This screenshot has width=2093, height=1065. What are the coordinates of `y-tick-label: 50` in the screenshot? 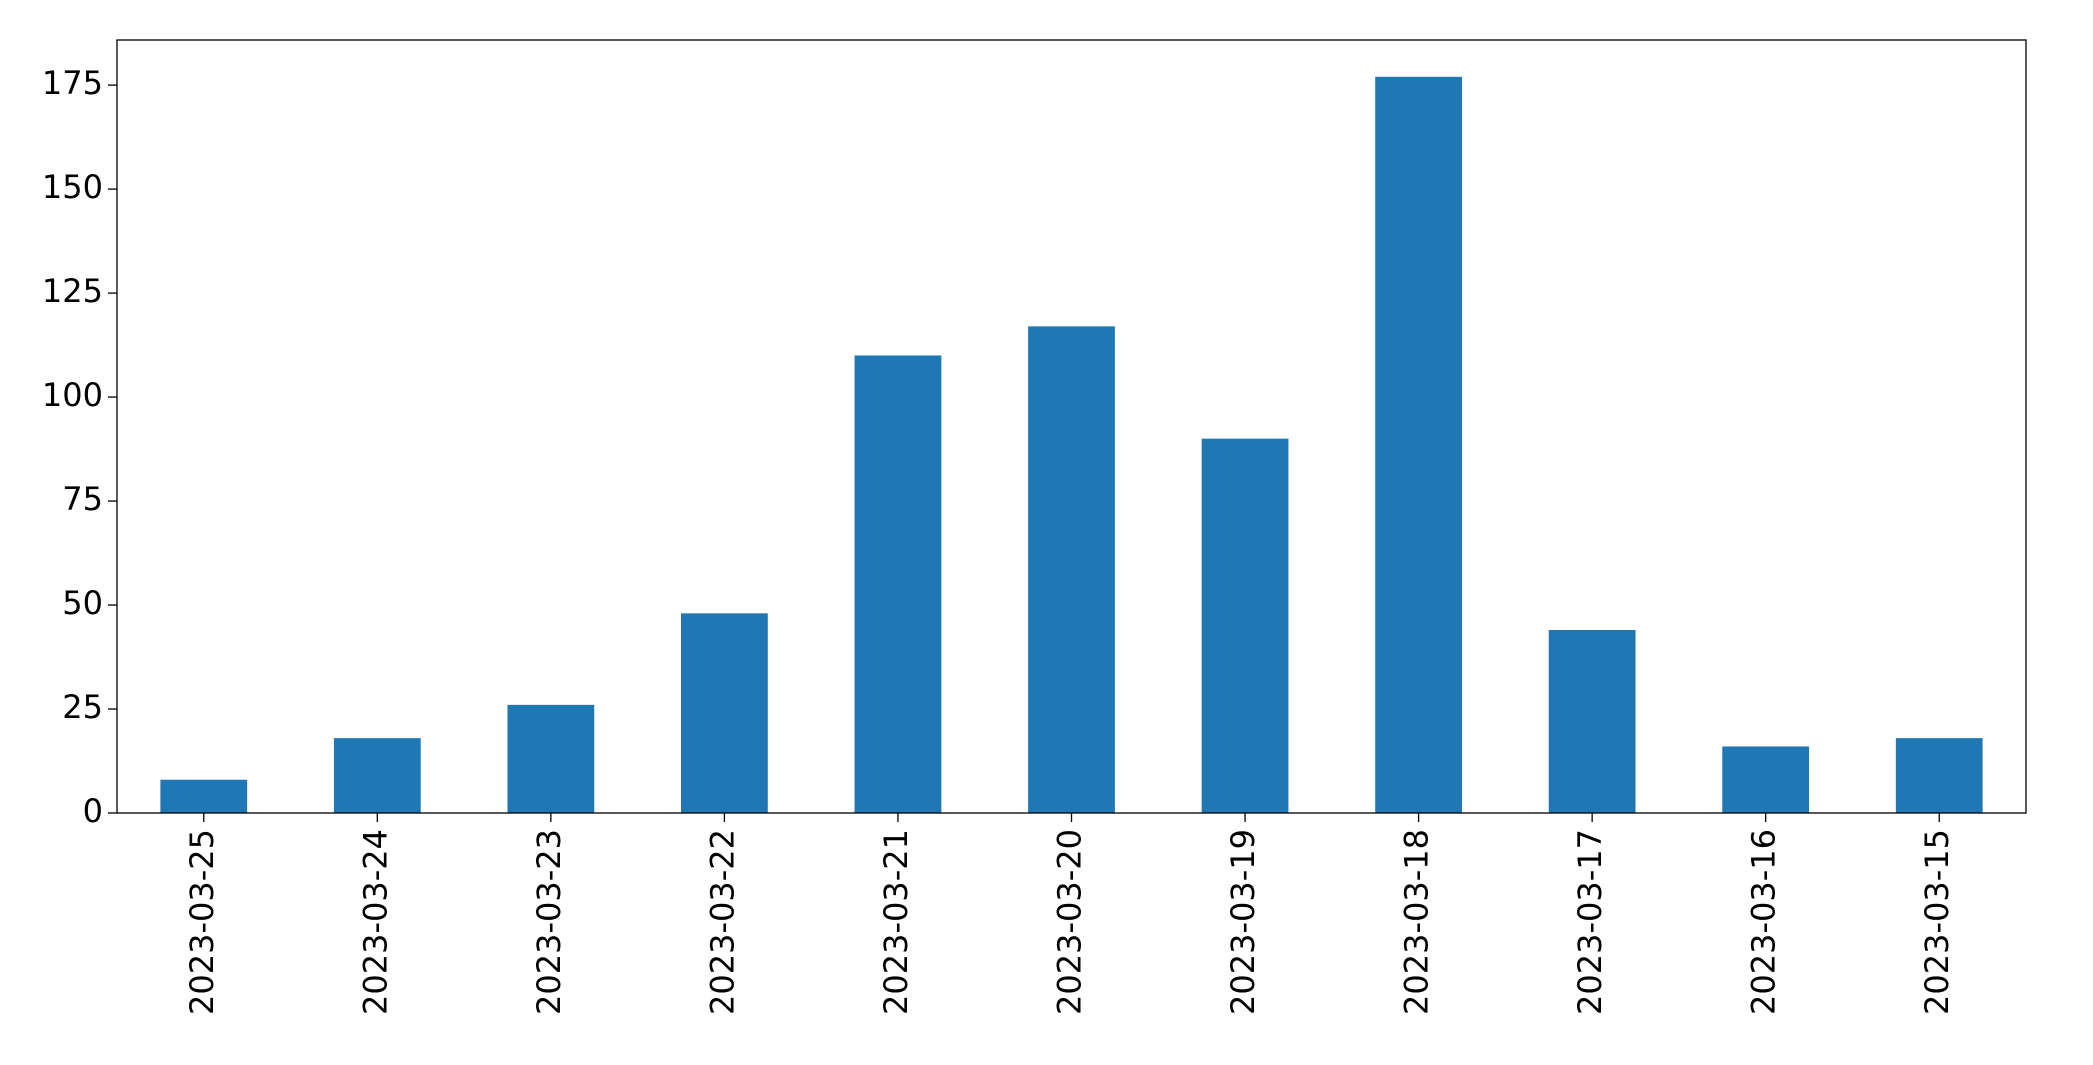 It's located at (82, 603).